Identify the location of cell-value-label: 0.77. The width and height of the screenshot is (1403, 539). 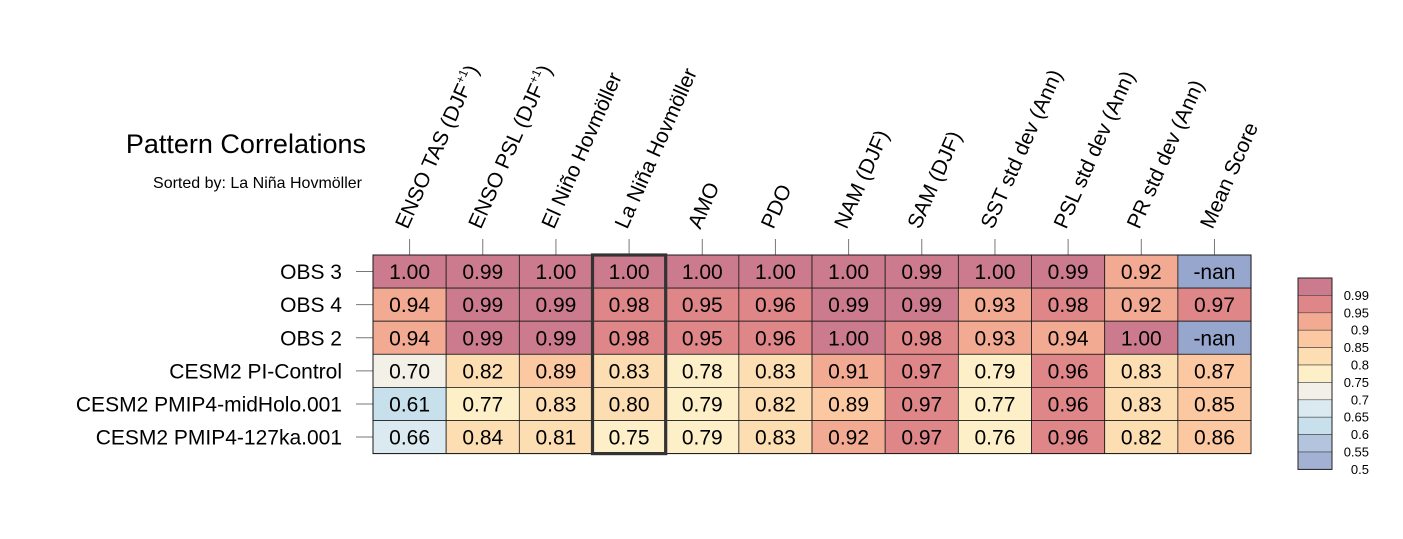
(995, 404).